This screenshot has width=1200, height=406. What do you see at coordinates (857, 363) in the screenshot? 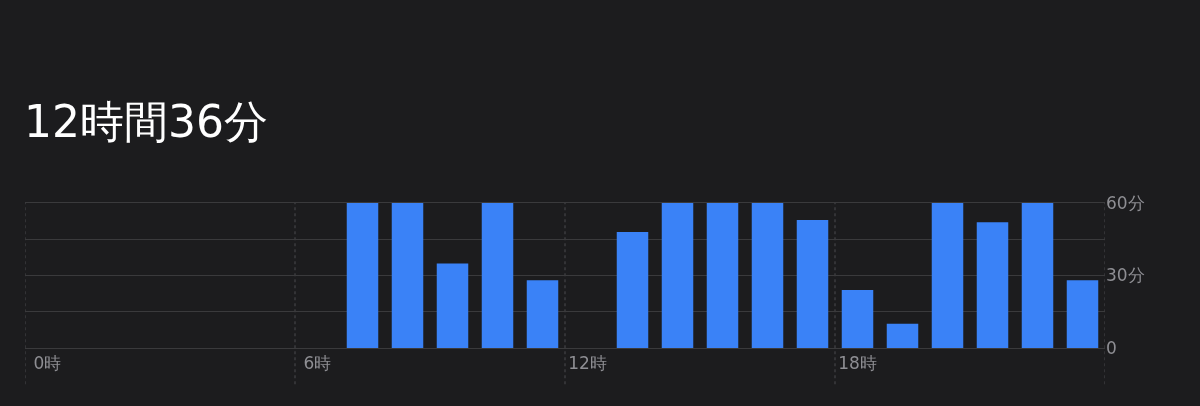
I see `x-tick-label: 18時` at bounding box center [857, 363].